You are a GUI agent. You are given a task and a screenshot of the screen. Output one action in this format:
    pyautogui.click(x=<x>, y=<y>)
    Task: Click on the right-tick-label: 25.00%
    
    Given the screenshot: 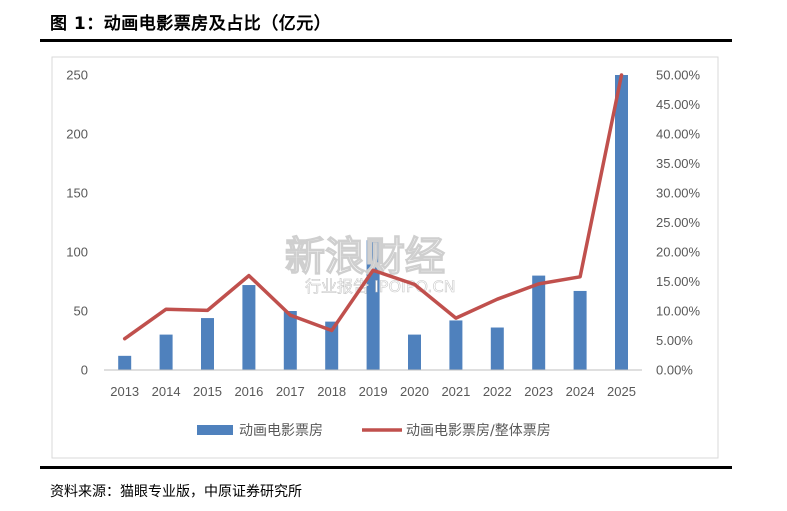 What is the action you would take?
    pyautogui.click(x=678, y=222)
    